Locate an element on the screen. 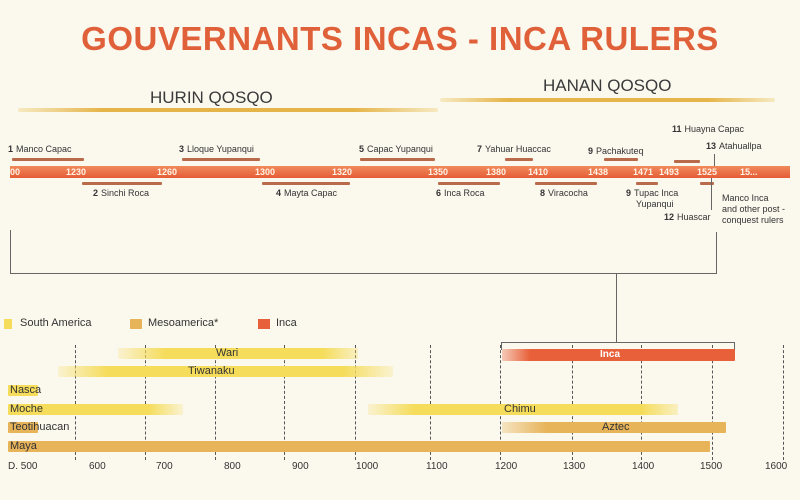 The image size is (800, 500). year-label: 1320 is located at coordinates (342, 172).